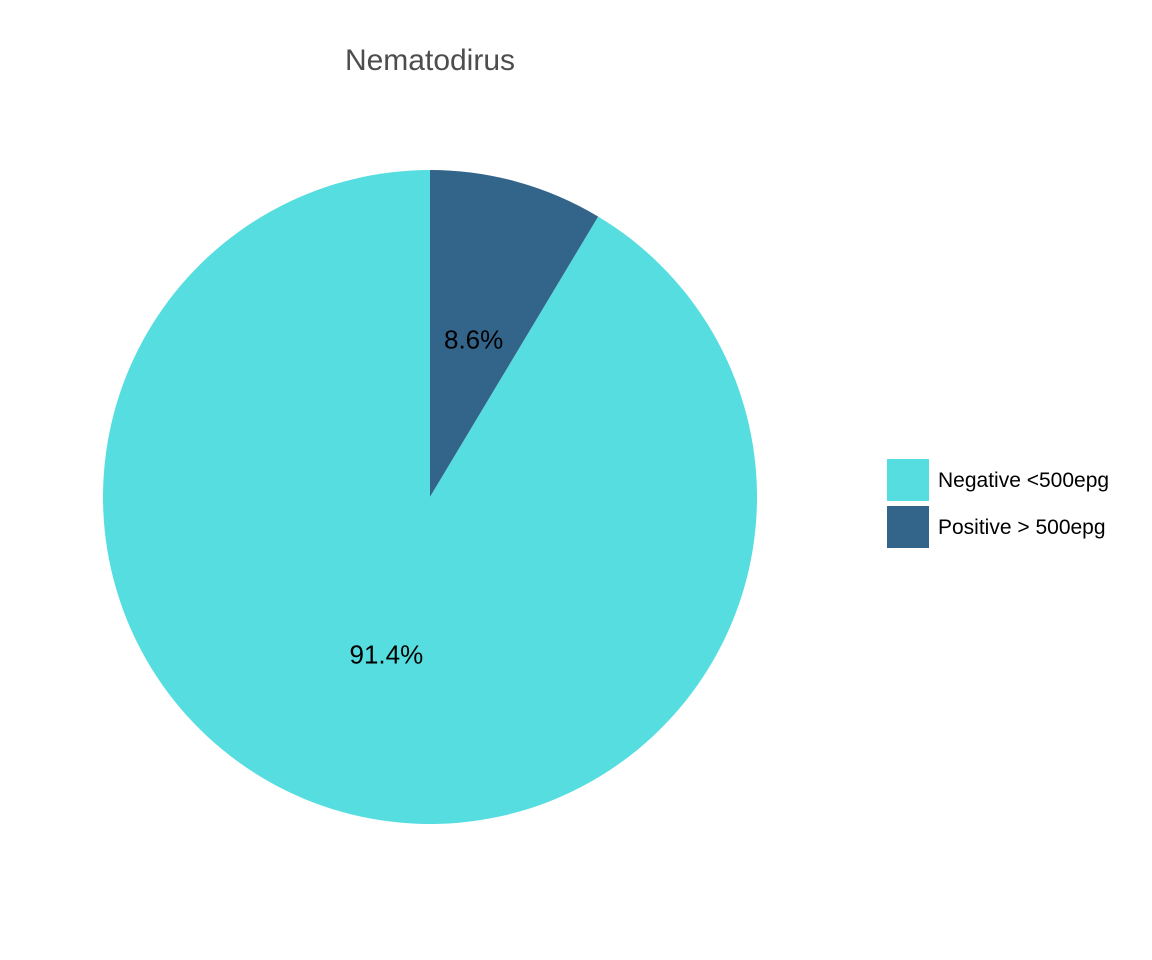 The width and height of the screenshot is (1152, 960). Describe the element at coordinates (430, 60) in the screenshot. I see `chart-title: Nematodirus` at that location.